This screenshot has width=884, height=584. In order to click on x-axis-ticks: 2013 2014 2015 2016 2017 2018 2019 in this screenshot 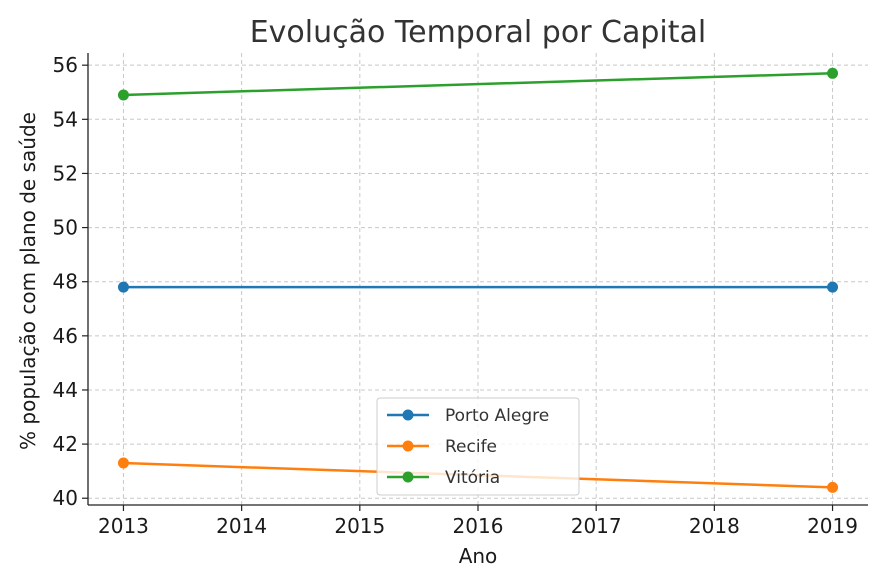, I will do `click(478, 521)`.